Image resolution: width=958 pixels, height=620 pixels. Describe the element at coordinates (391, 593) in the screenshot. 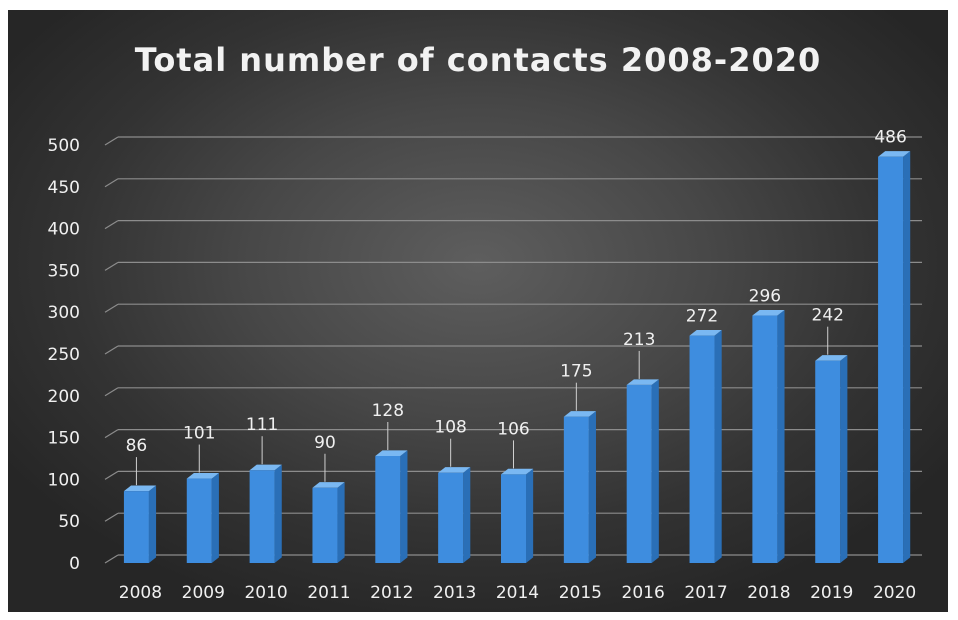

I see `x-tick-label: 2012` at that location.